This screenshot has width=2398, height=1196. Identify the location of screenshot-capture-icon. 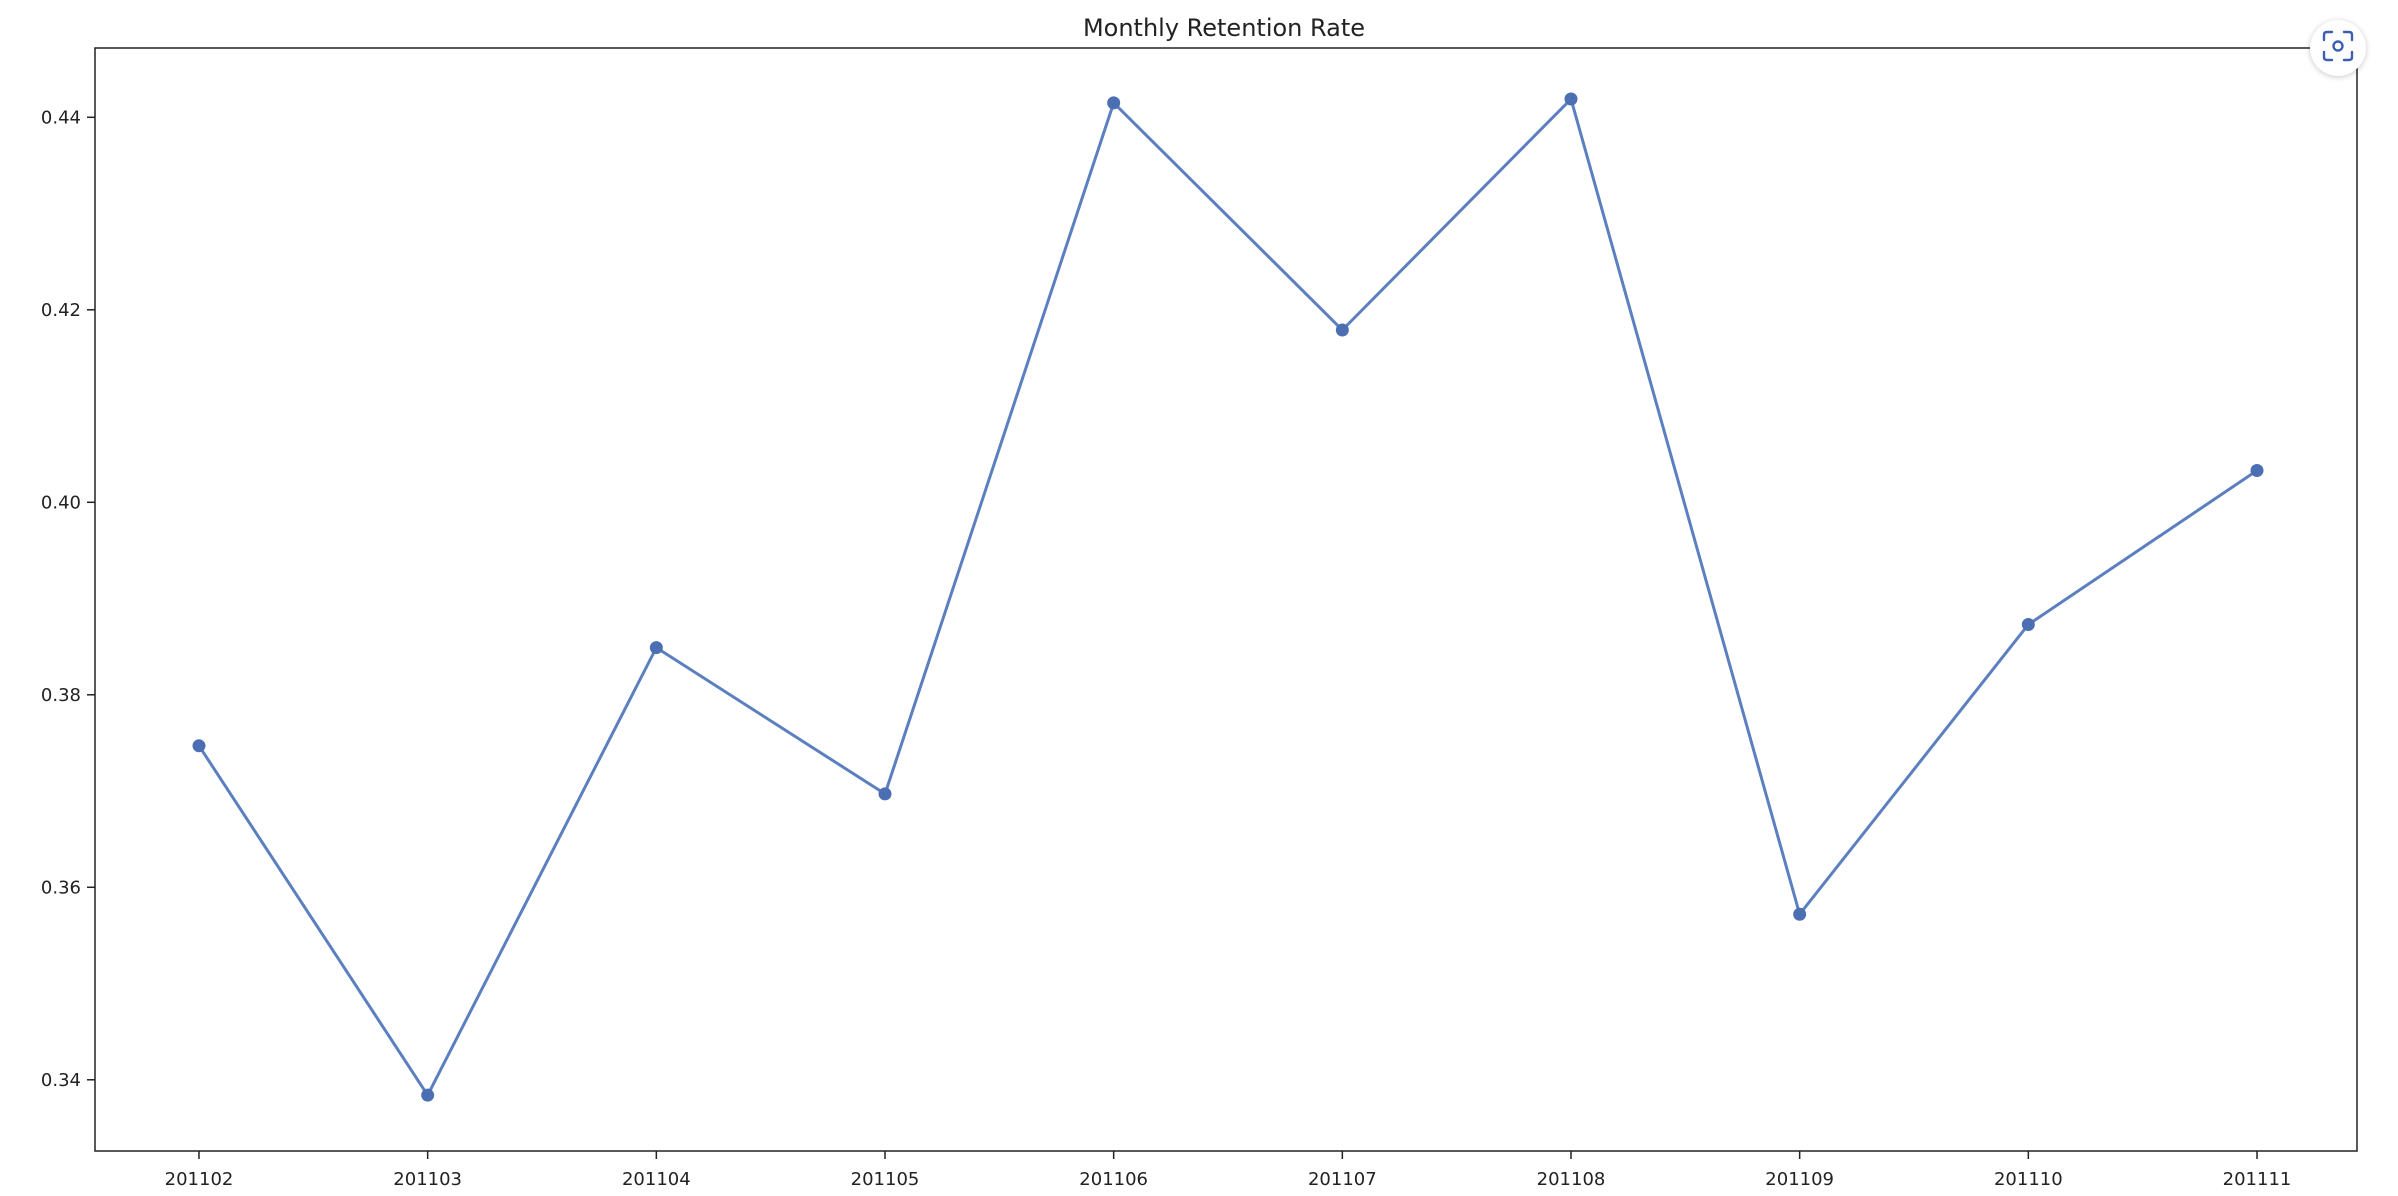
(2338, 48).